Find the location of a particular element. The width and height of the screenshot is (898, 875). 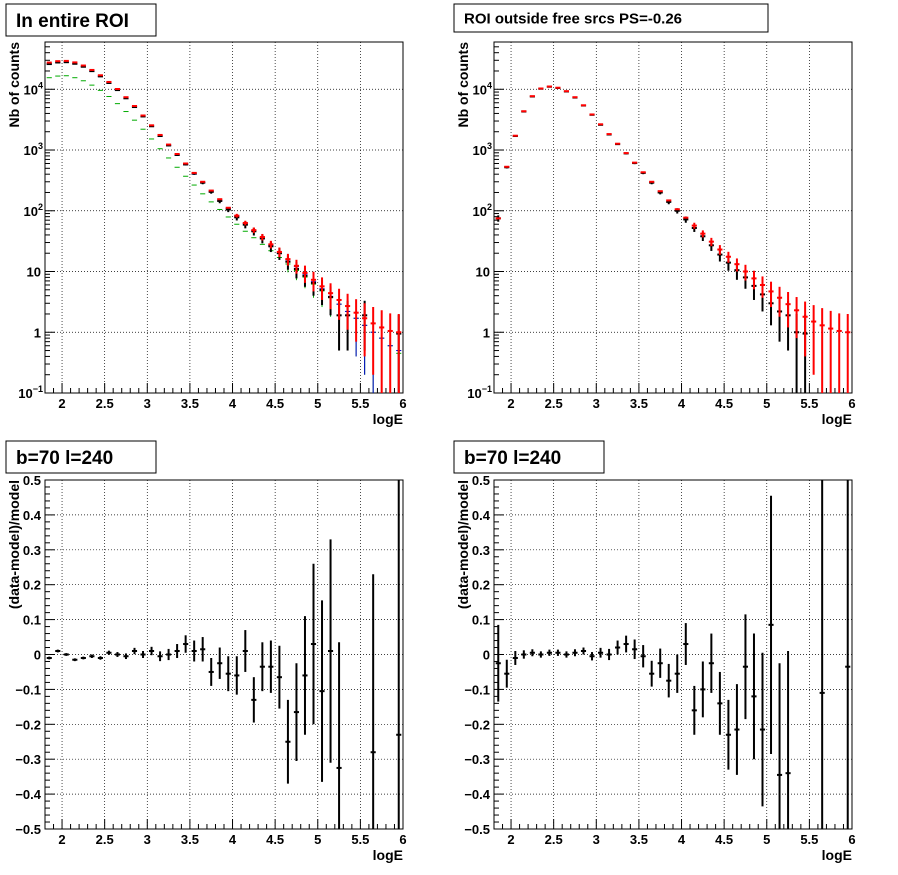

y-tick-label: 10⁻¹ is located at coordinates (30, 392).